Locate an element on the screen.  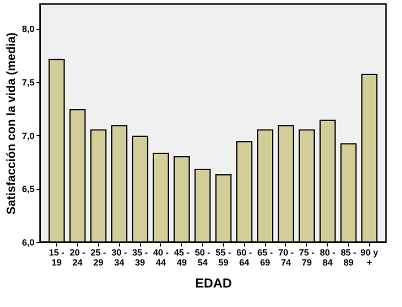
x-tick-label: 90 y + is located at coordinates (369, 258).